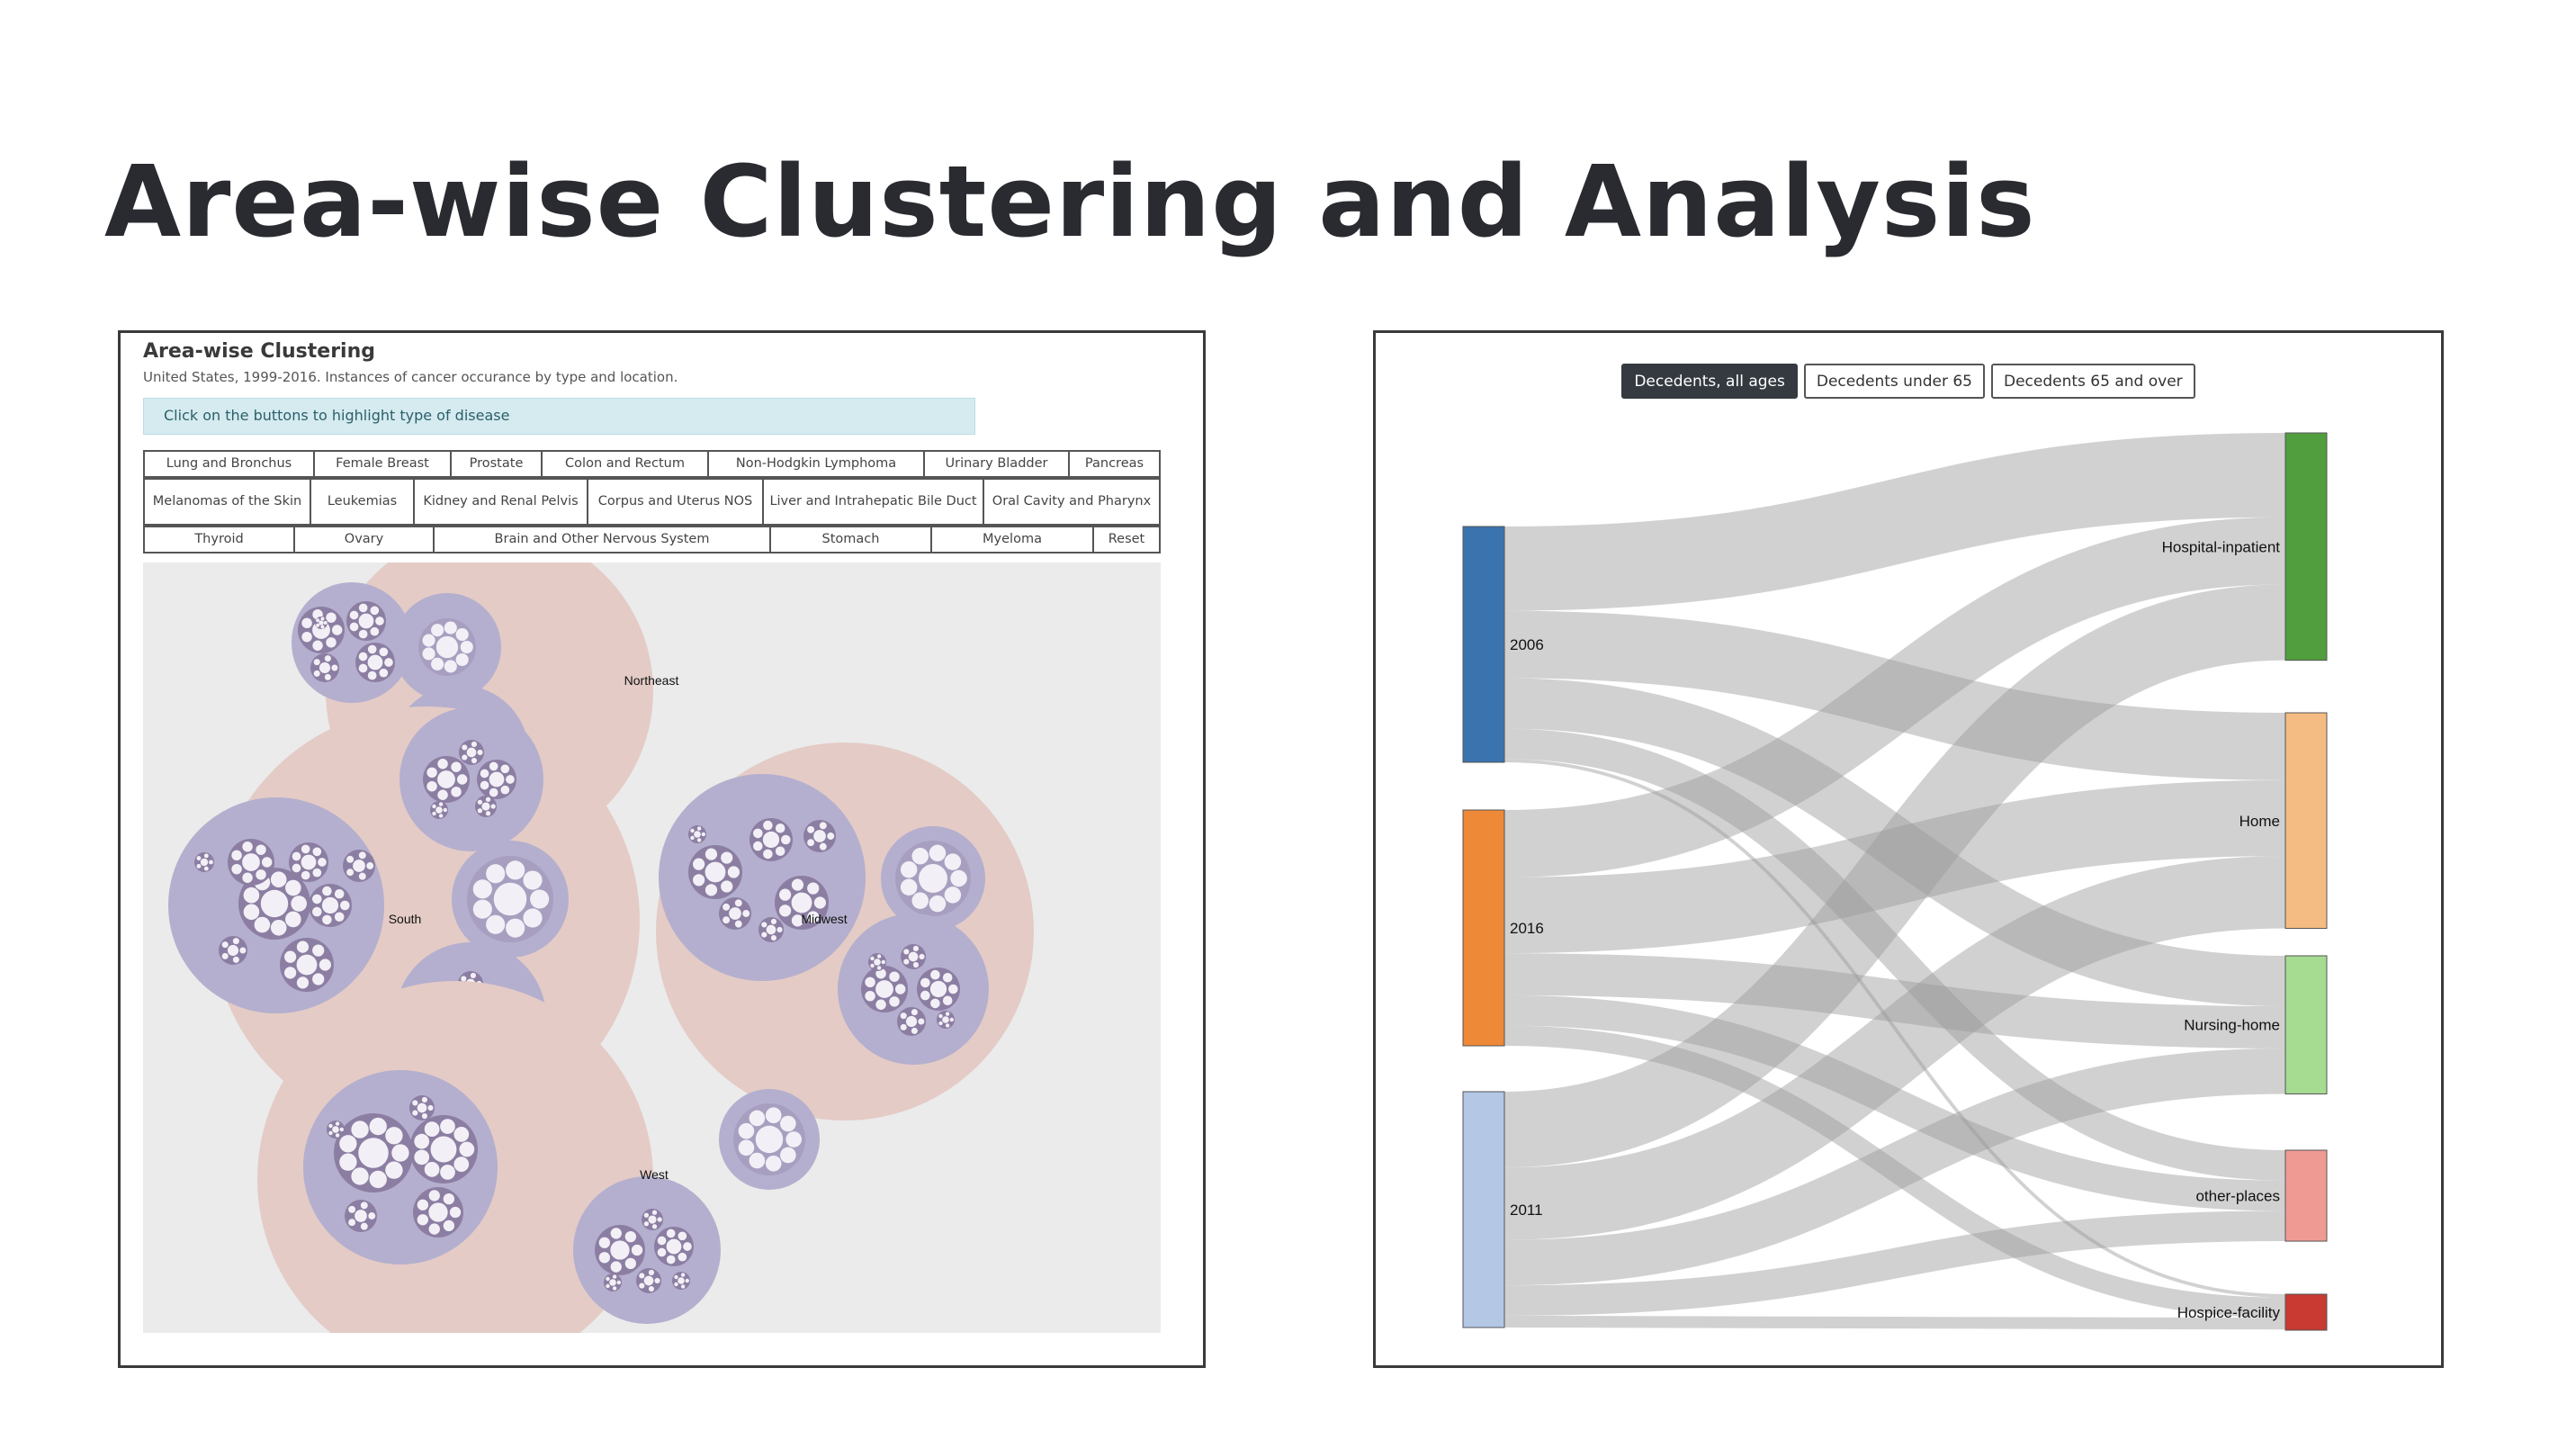  Describe the element at coordinates (824, 919) in the screenshot. I see `region-label: Midwest` at that location.